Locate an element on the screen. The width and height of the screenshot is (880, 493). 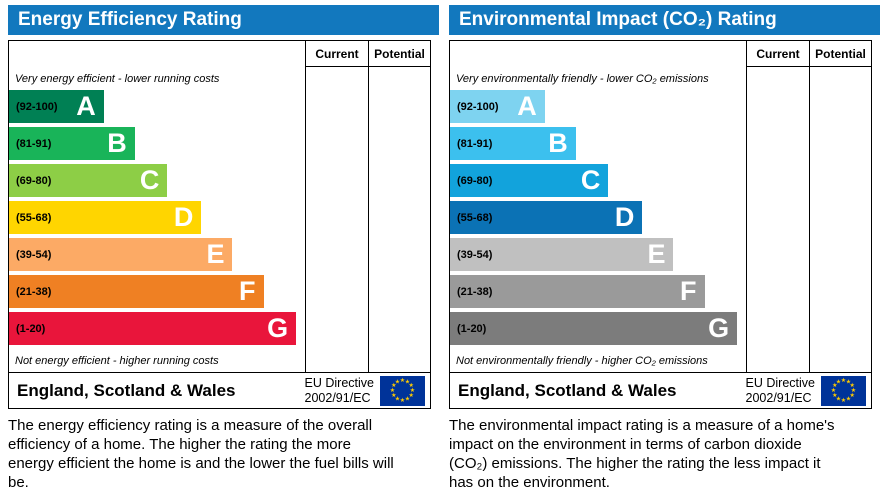
panel-title: Energy Efficiency Rating is located at coordinates (130, 19).